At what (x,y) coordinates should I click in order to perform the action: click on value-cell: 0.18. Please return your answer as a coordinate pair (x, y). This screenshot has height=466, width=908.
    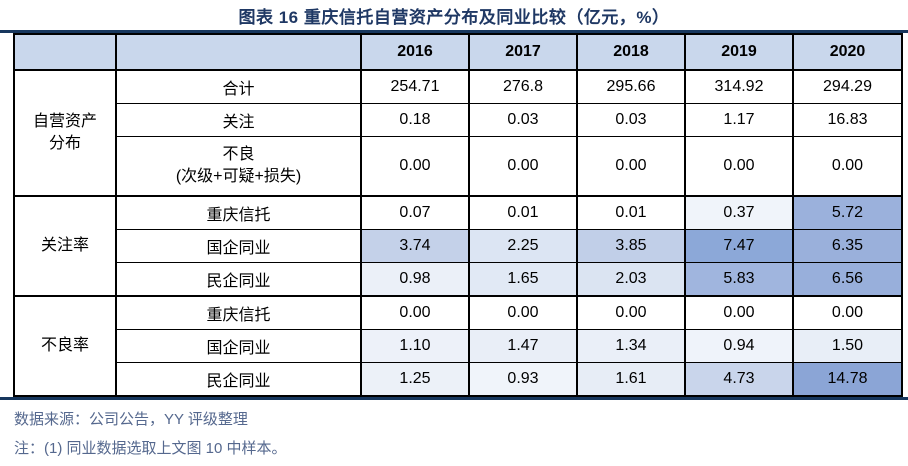
    Looking at the image, I should click on (415, 120).